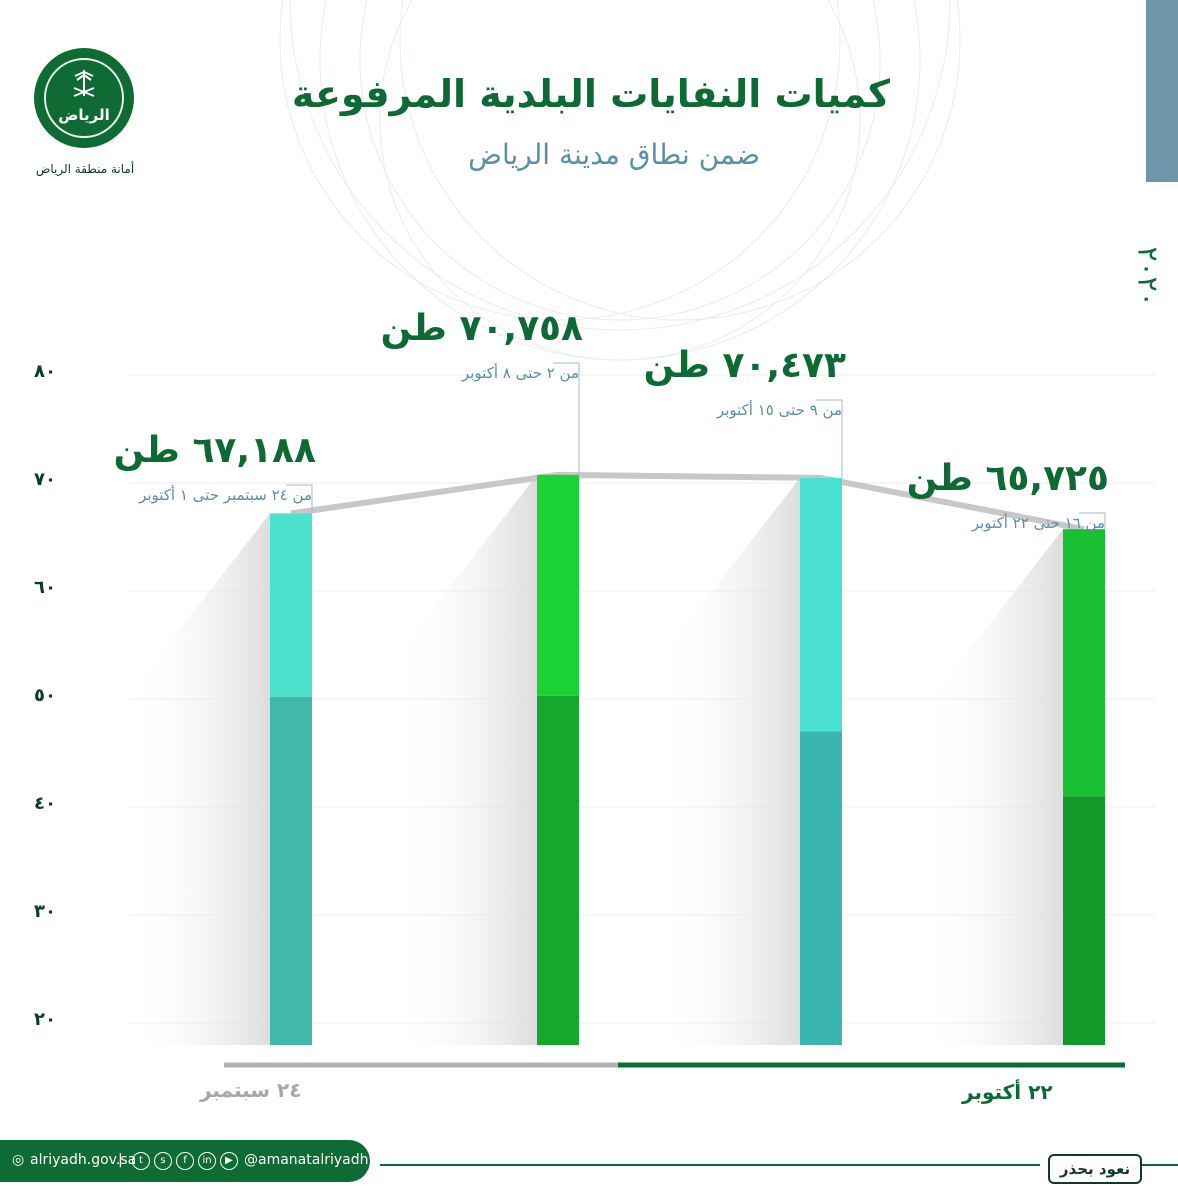 The image size is (1178, 1200). Describe the element at coordinates (590, 94) in the screenshot. I see `page-title: كميات النفايات البلدية المرفوعة` at that location.